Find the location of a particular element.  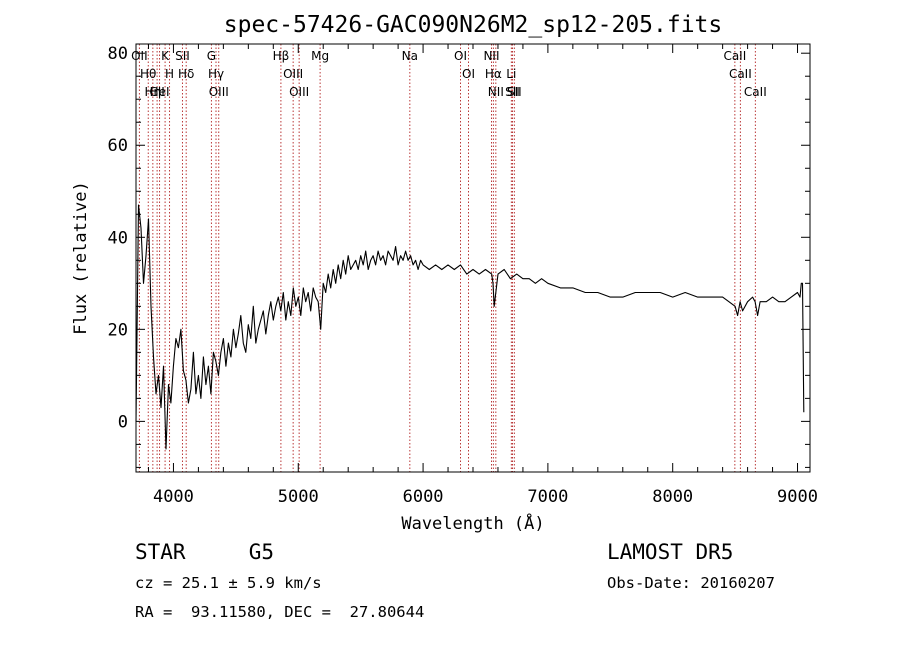

spectral-line-label: Mg is located at coordinates (320, 56).